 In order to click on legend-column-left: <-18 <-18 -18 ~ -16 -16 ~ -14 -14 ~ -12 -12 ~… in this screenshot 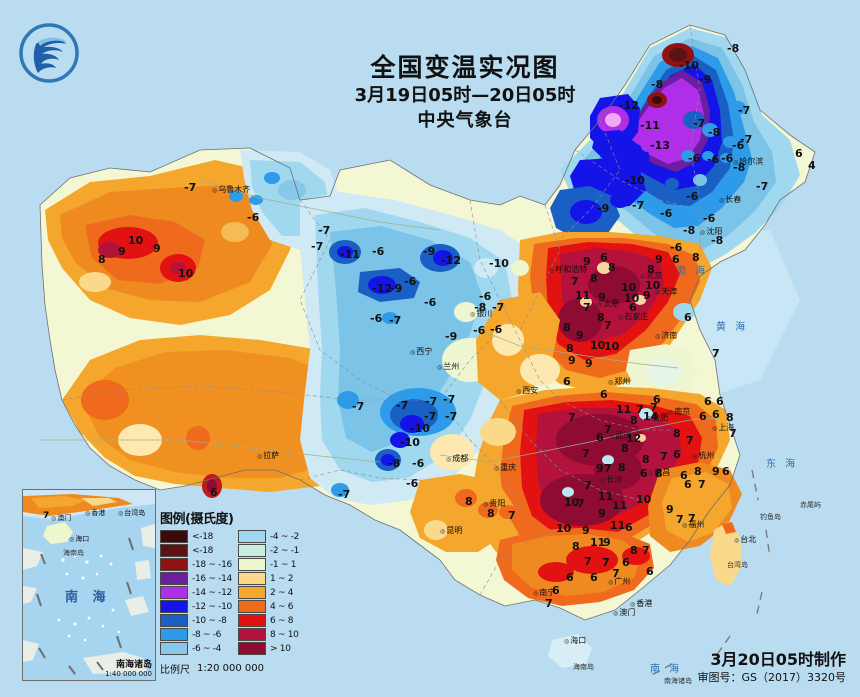, I will do `click(196, 592)`.